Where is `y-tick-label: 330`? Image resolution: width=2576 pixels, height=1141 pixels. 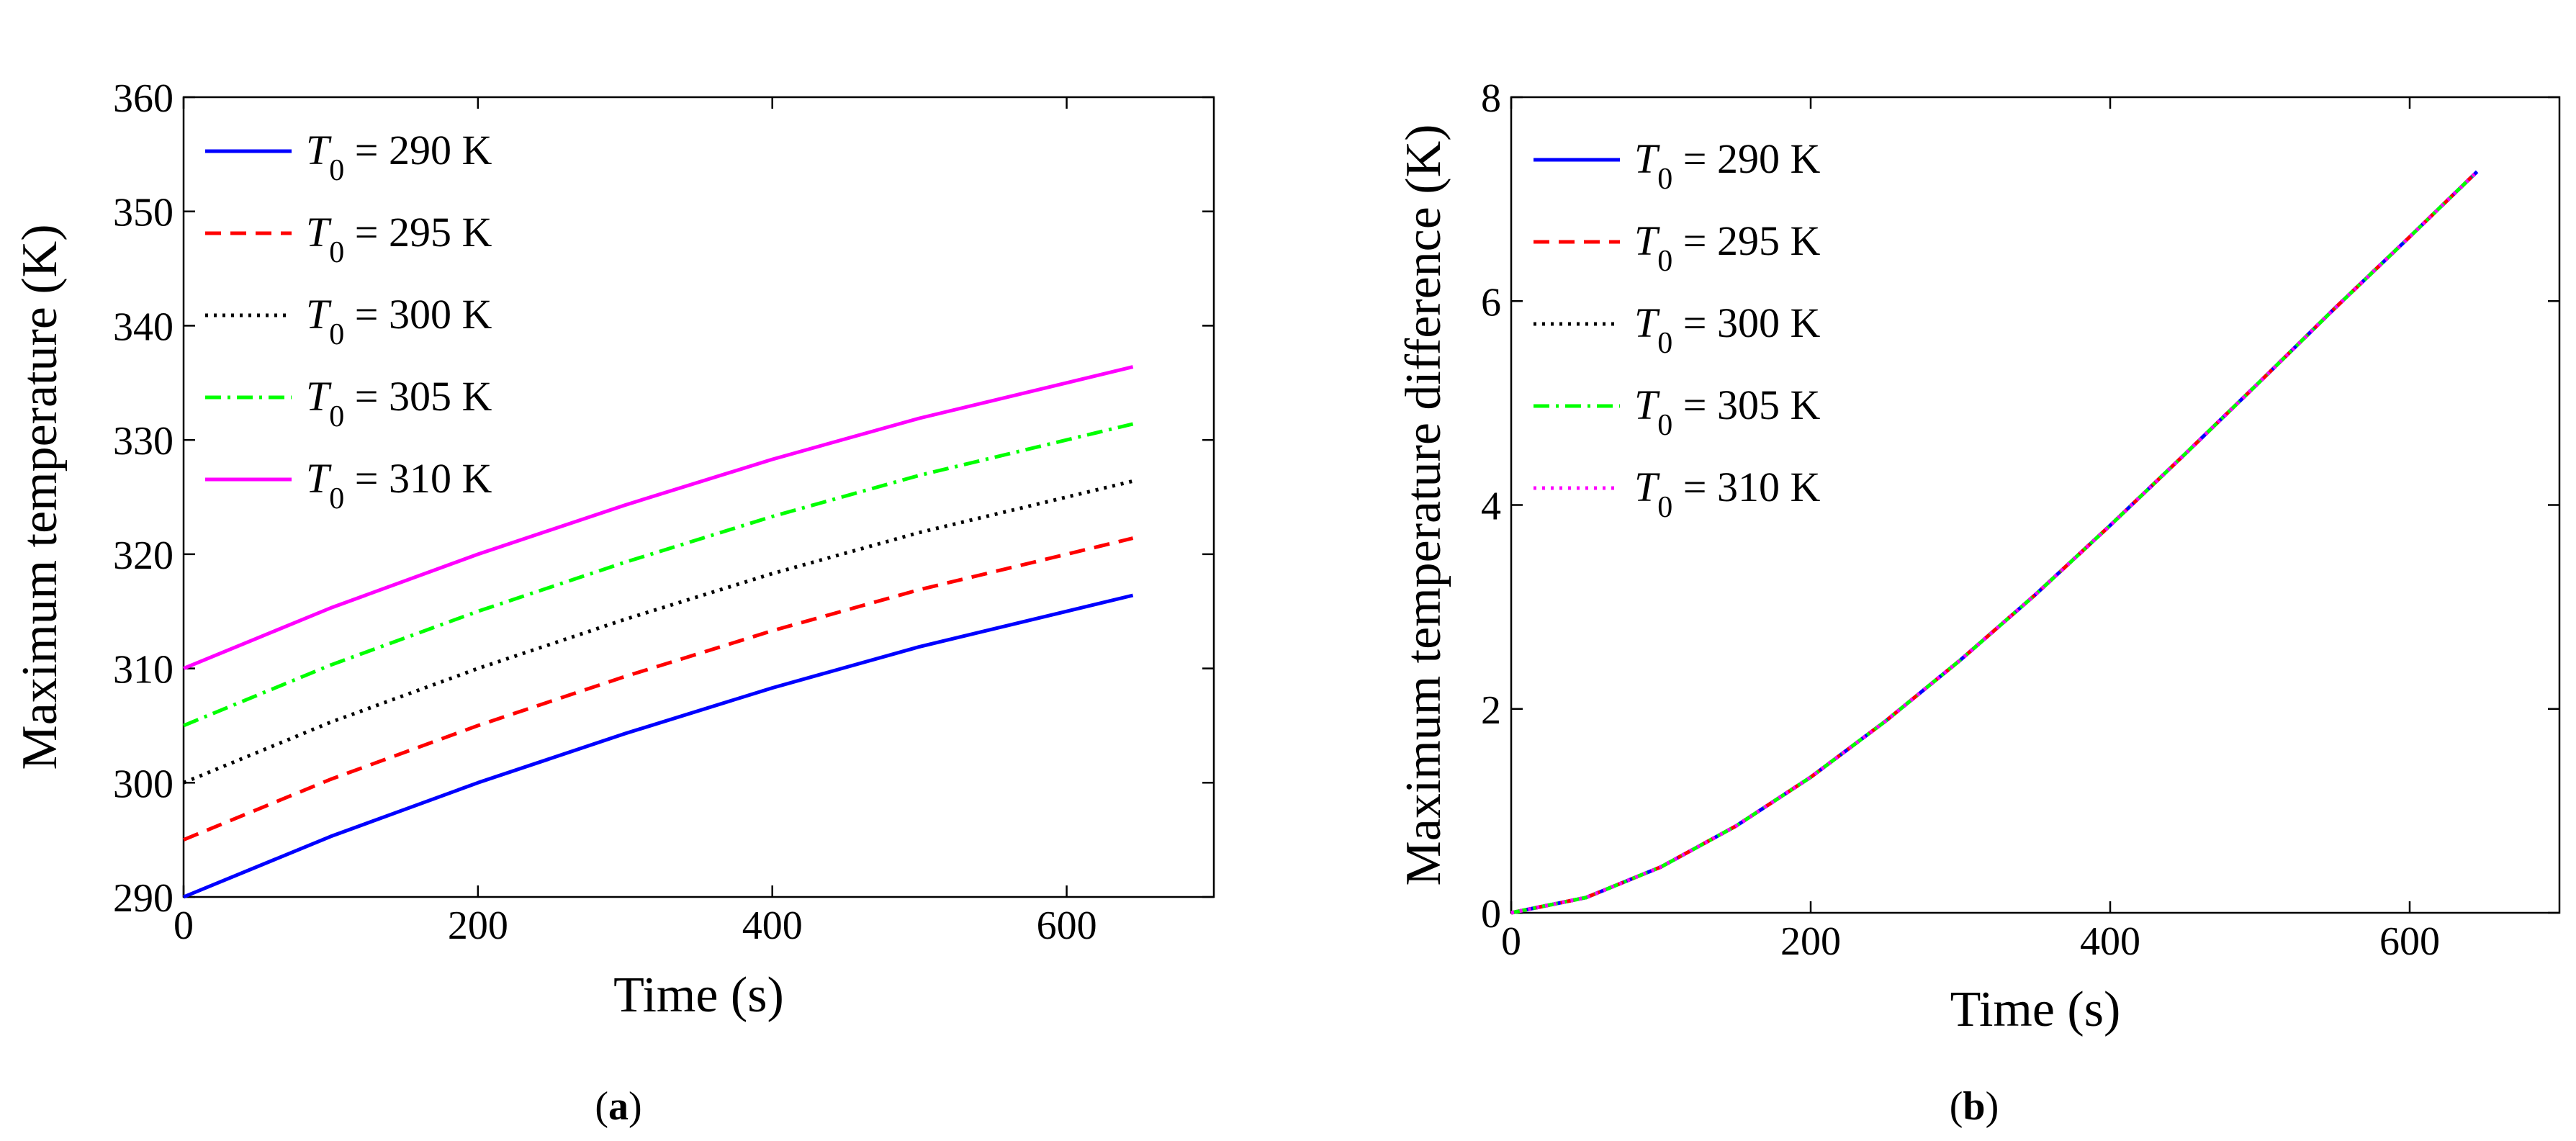
y-tick-label: 330 is located at coordinates (143, 441).